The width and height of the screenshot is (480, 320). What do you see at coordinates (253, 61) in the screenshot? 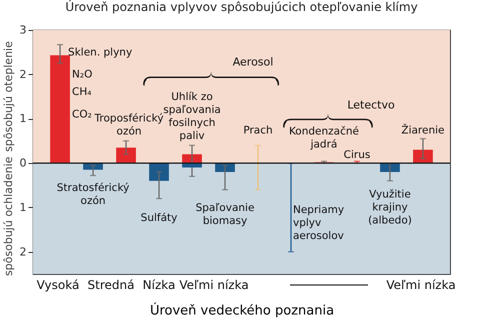
I see `annotation: Aerosol` at bounding box center [253, 61].